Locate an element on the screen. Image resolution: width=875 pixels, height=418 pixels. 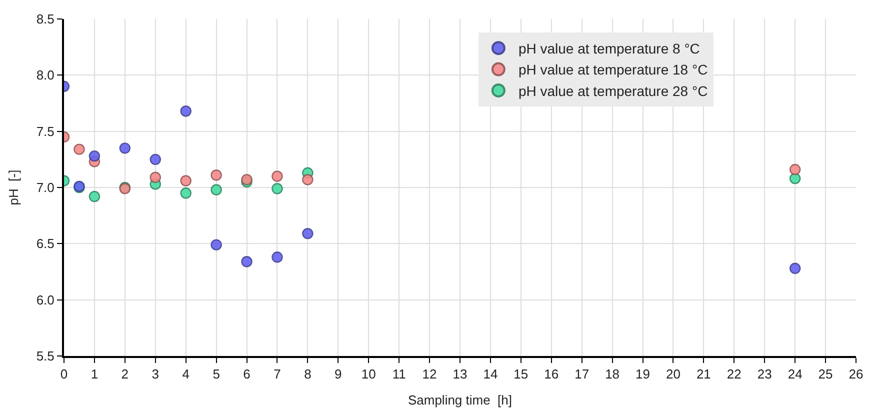
x-tick-label: 13 is located at coordinates (460, 374).